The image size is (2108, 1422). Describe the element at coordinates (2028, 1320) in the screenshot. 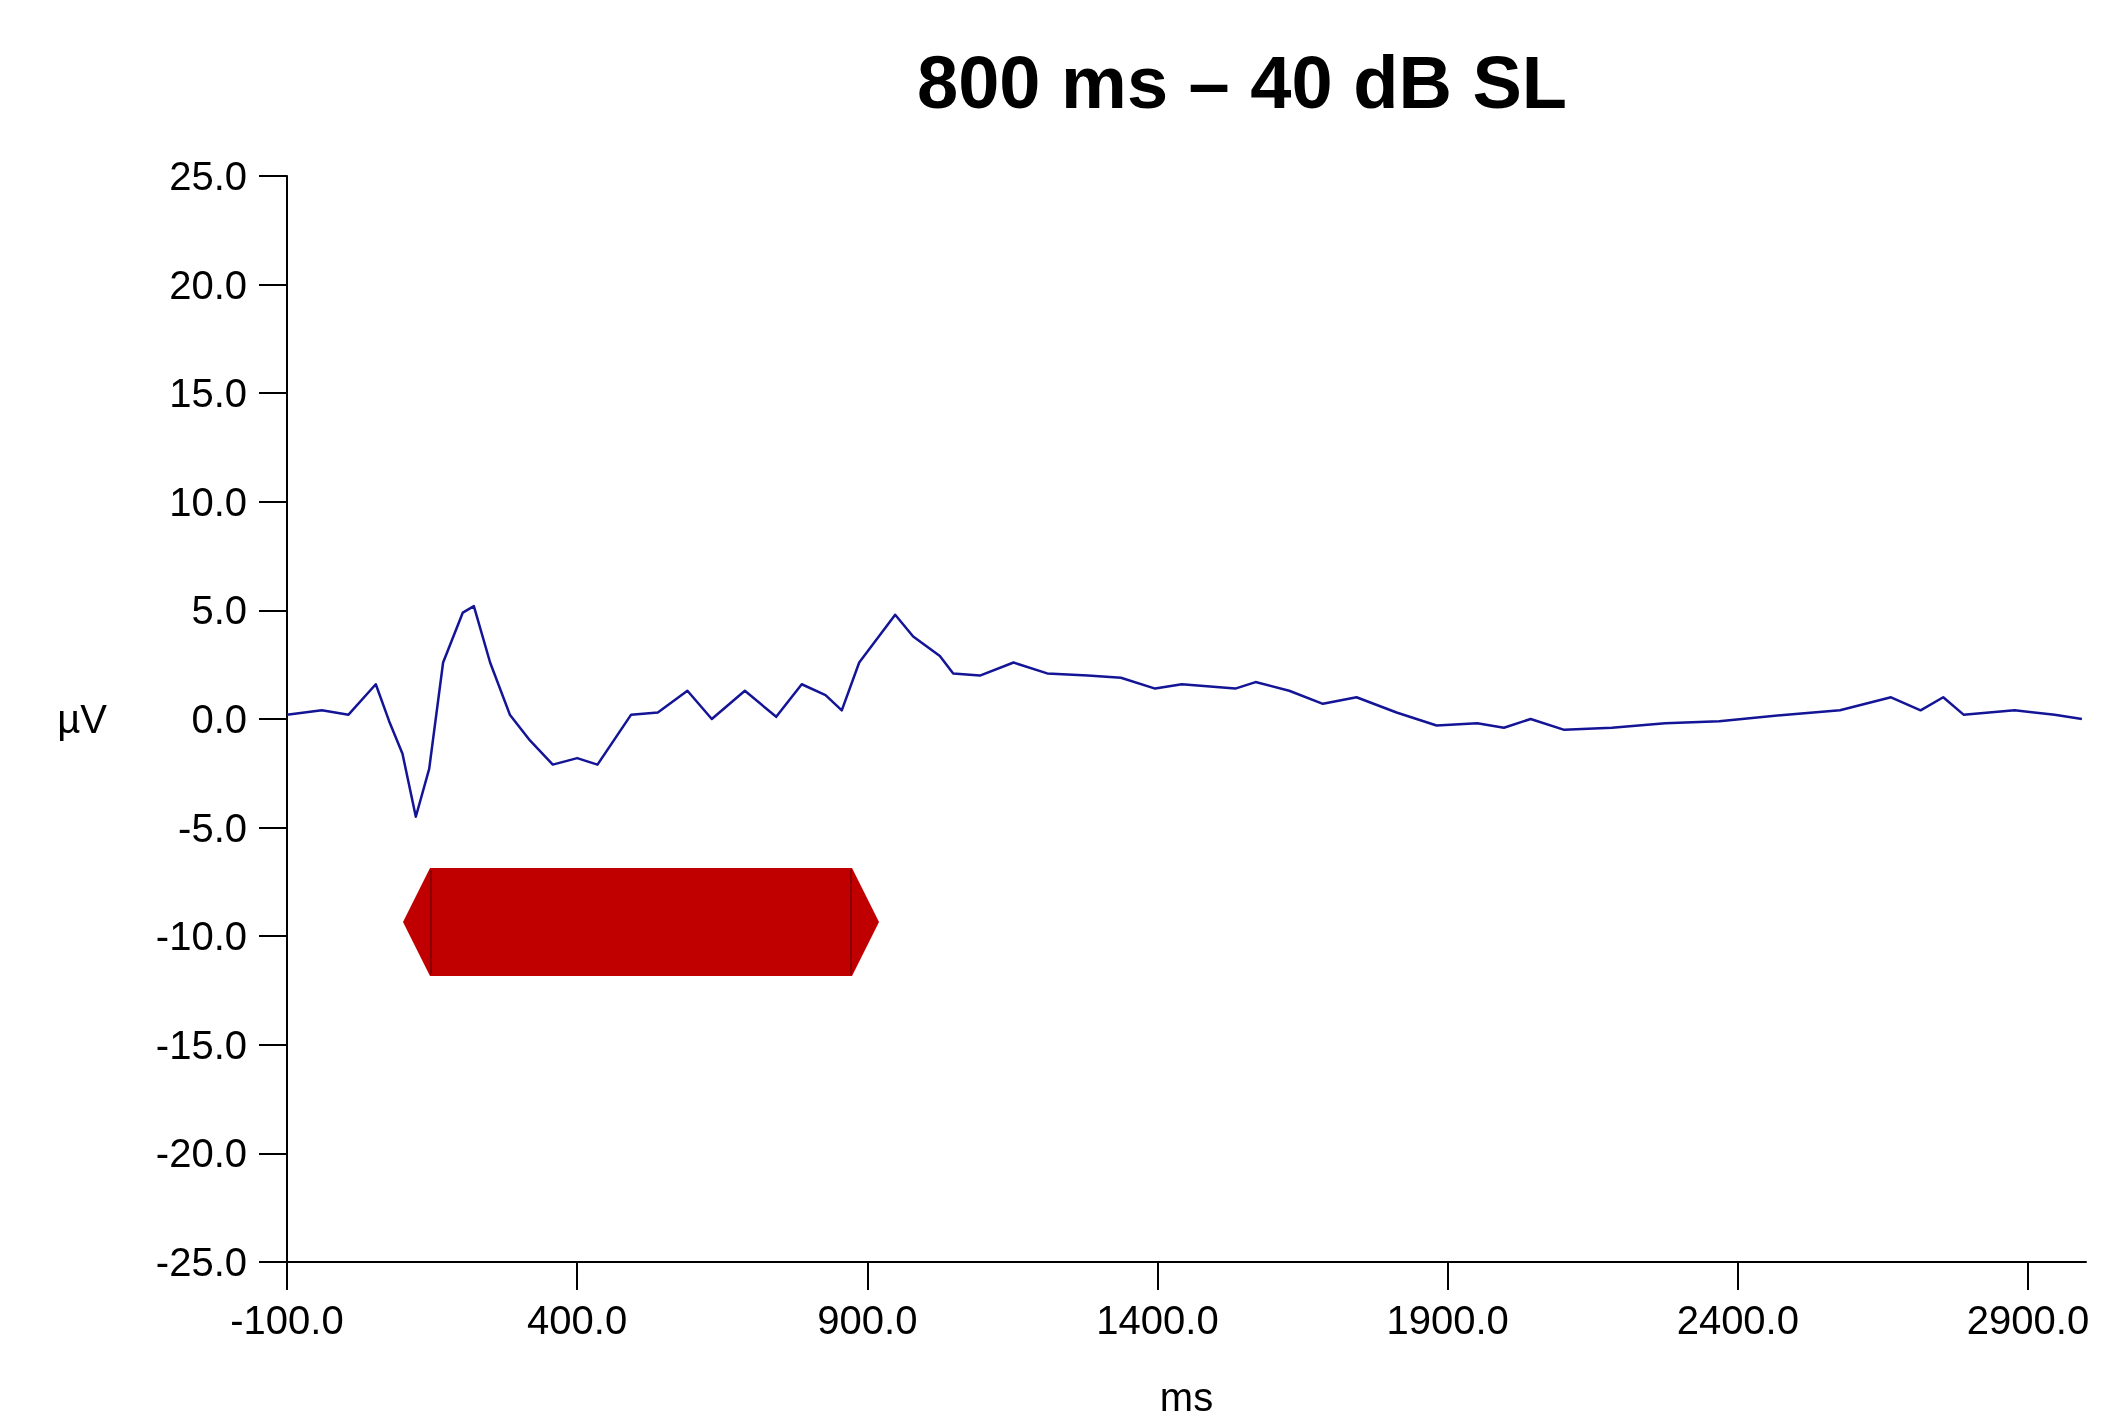

I see `x-tick-label: 2900.0` at that location.